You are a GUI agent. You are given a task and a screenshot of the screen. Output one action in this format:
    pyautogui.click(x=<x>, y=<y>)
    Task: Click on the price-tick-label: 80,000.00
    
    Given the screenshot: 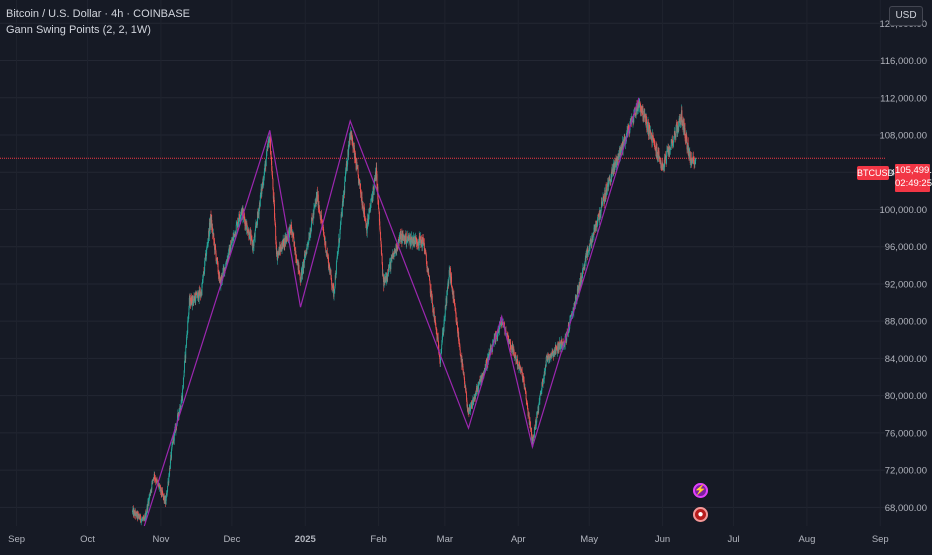 What is the action you would take?
    pyautogui.click(x=906, y=396)
    